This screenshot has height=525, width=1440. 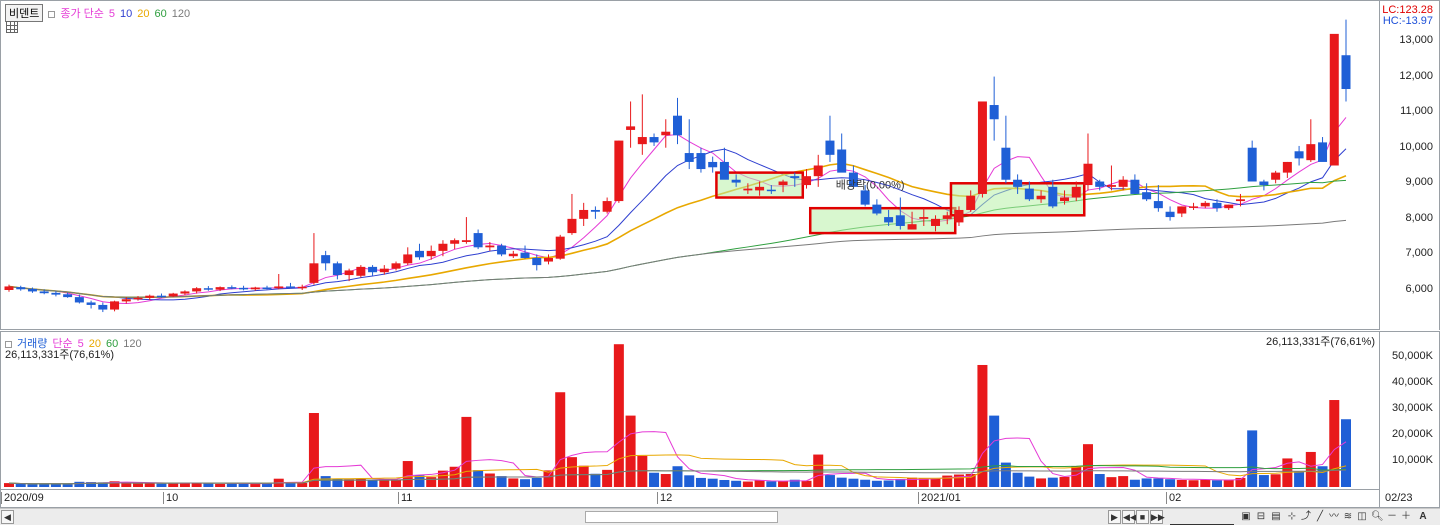 What do you see at coordinates (1362, 516) in the screenshot?
I see `object-icon: ◫` at bounding box center [1362, 516].